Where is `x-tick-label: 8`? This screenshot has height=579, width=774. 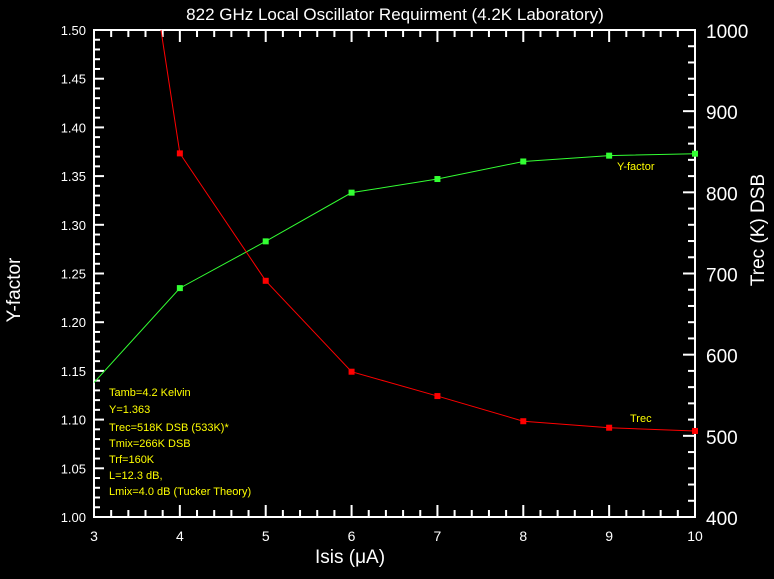 x-tick-label: 8 is located at coordinates (523, 536).